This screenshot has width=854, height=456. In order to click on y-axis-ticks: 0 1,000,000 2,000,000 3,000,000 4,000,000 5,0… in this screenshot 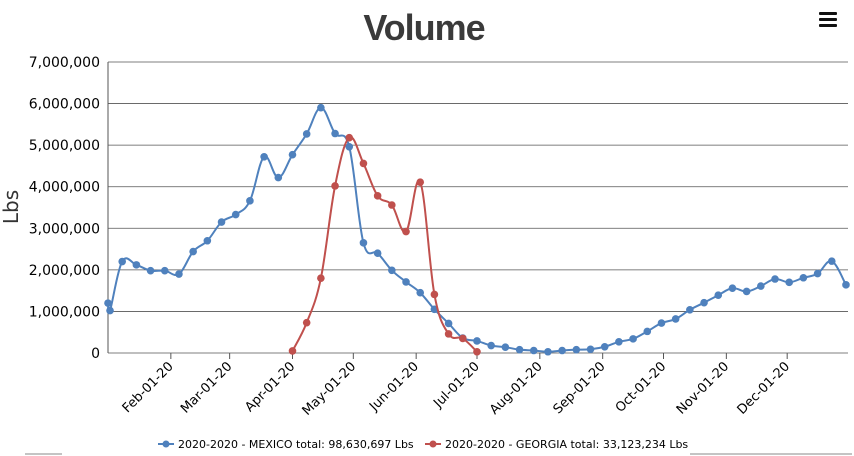, I will do `click(64, 208)`.